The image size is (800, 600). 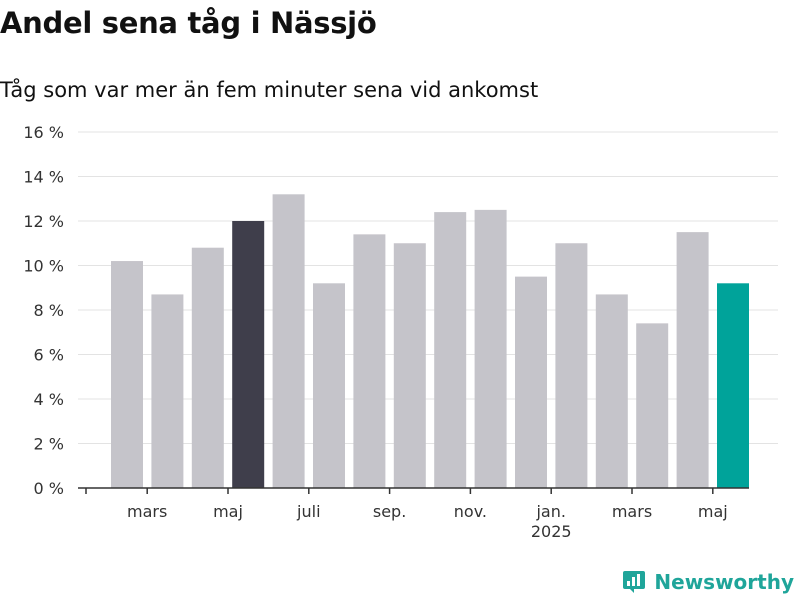 I want to click on y-tick-label: 0 %, so click(x=49, y=488).